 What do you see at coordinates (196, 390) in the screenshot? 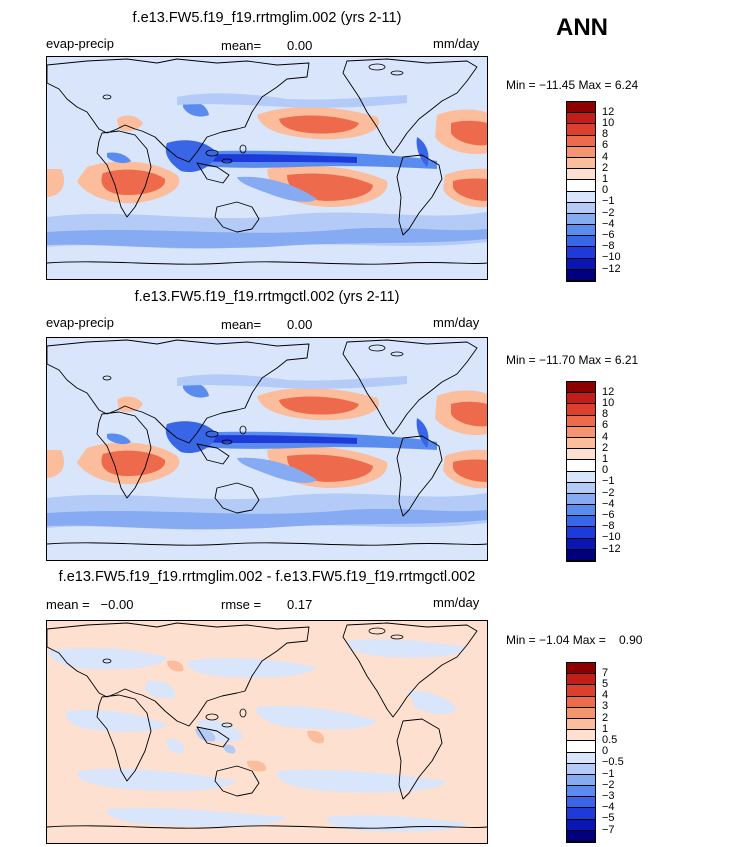
I see `monsoon-rain` at bounding box center [196, 390].